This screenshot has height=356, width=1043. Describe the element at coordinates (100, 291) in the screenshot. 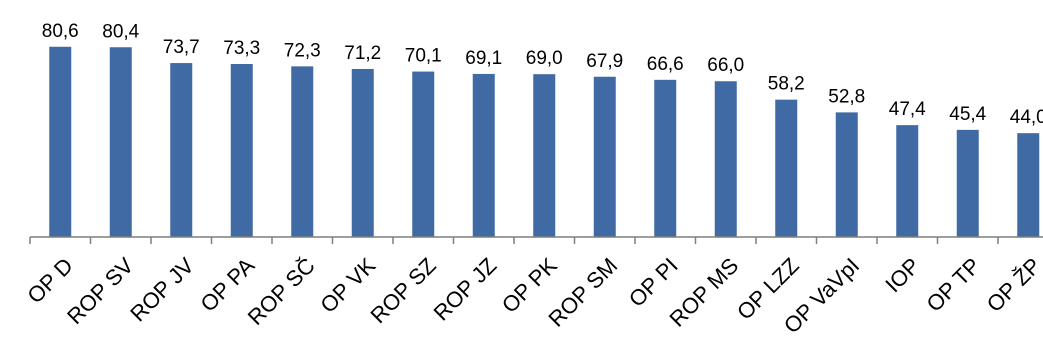

I see `x-tick-label: ROP SV` at that location.